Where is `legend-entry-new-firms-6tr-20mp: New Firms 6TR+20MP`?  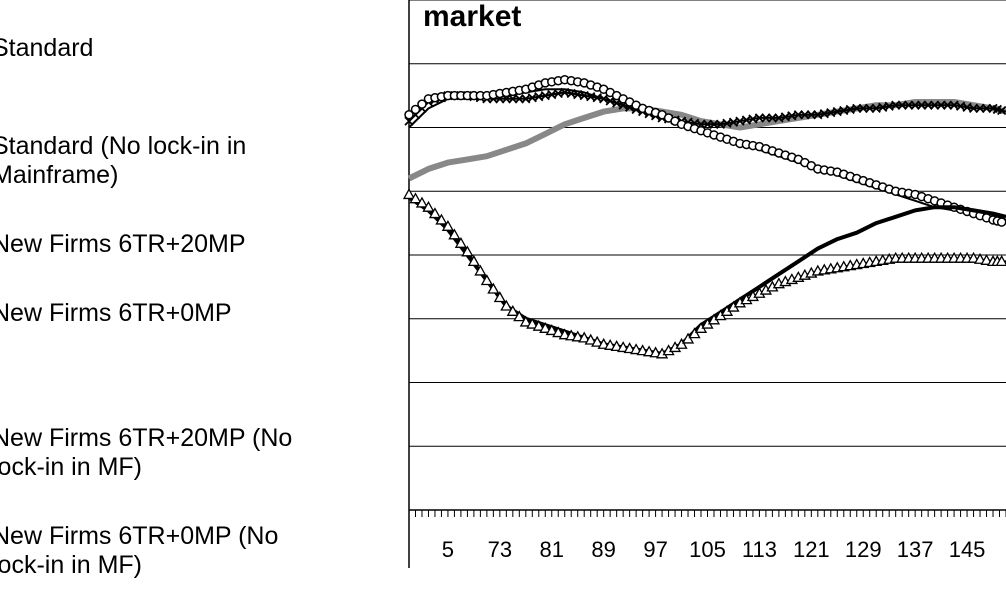
legend-entry-new-firms-6tr-20mp: New Firms 6TR+20MP is located at coordinates (200, 244).